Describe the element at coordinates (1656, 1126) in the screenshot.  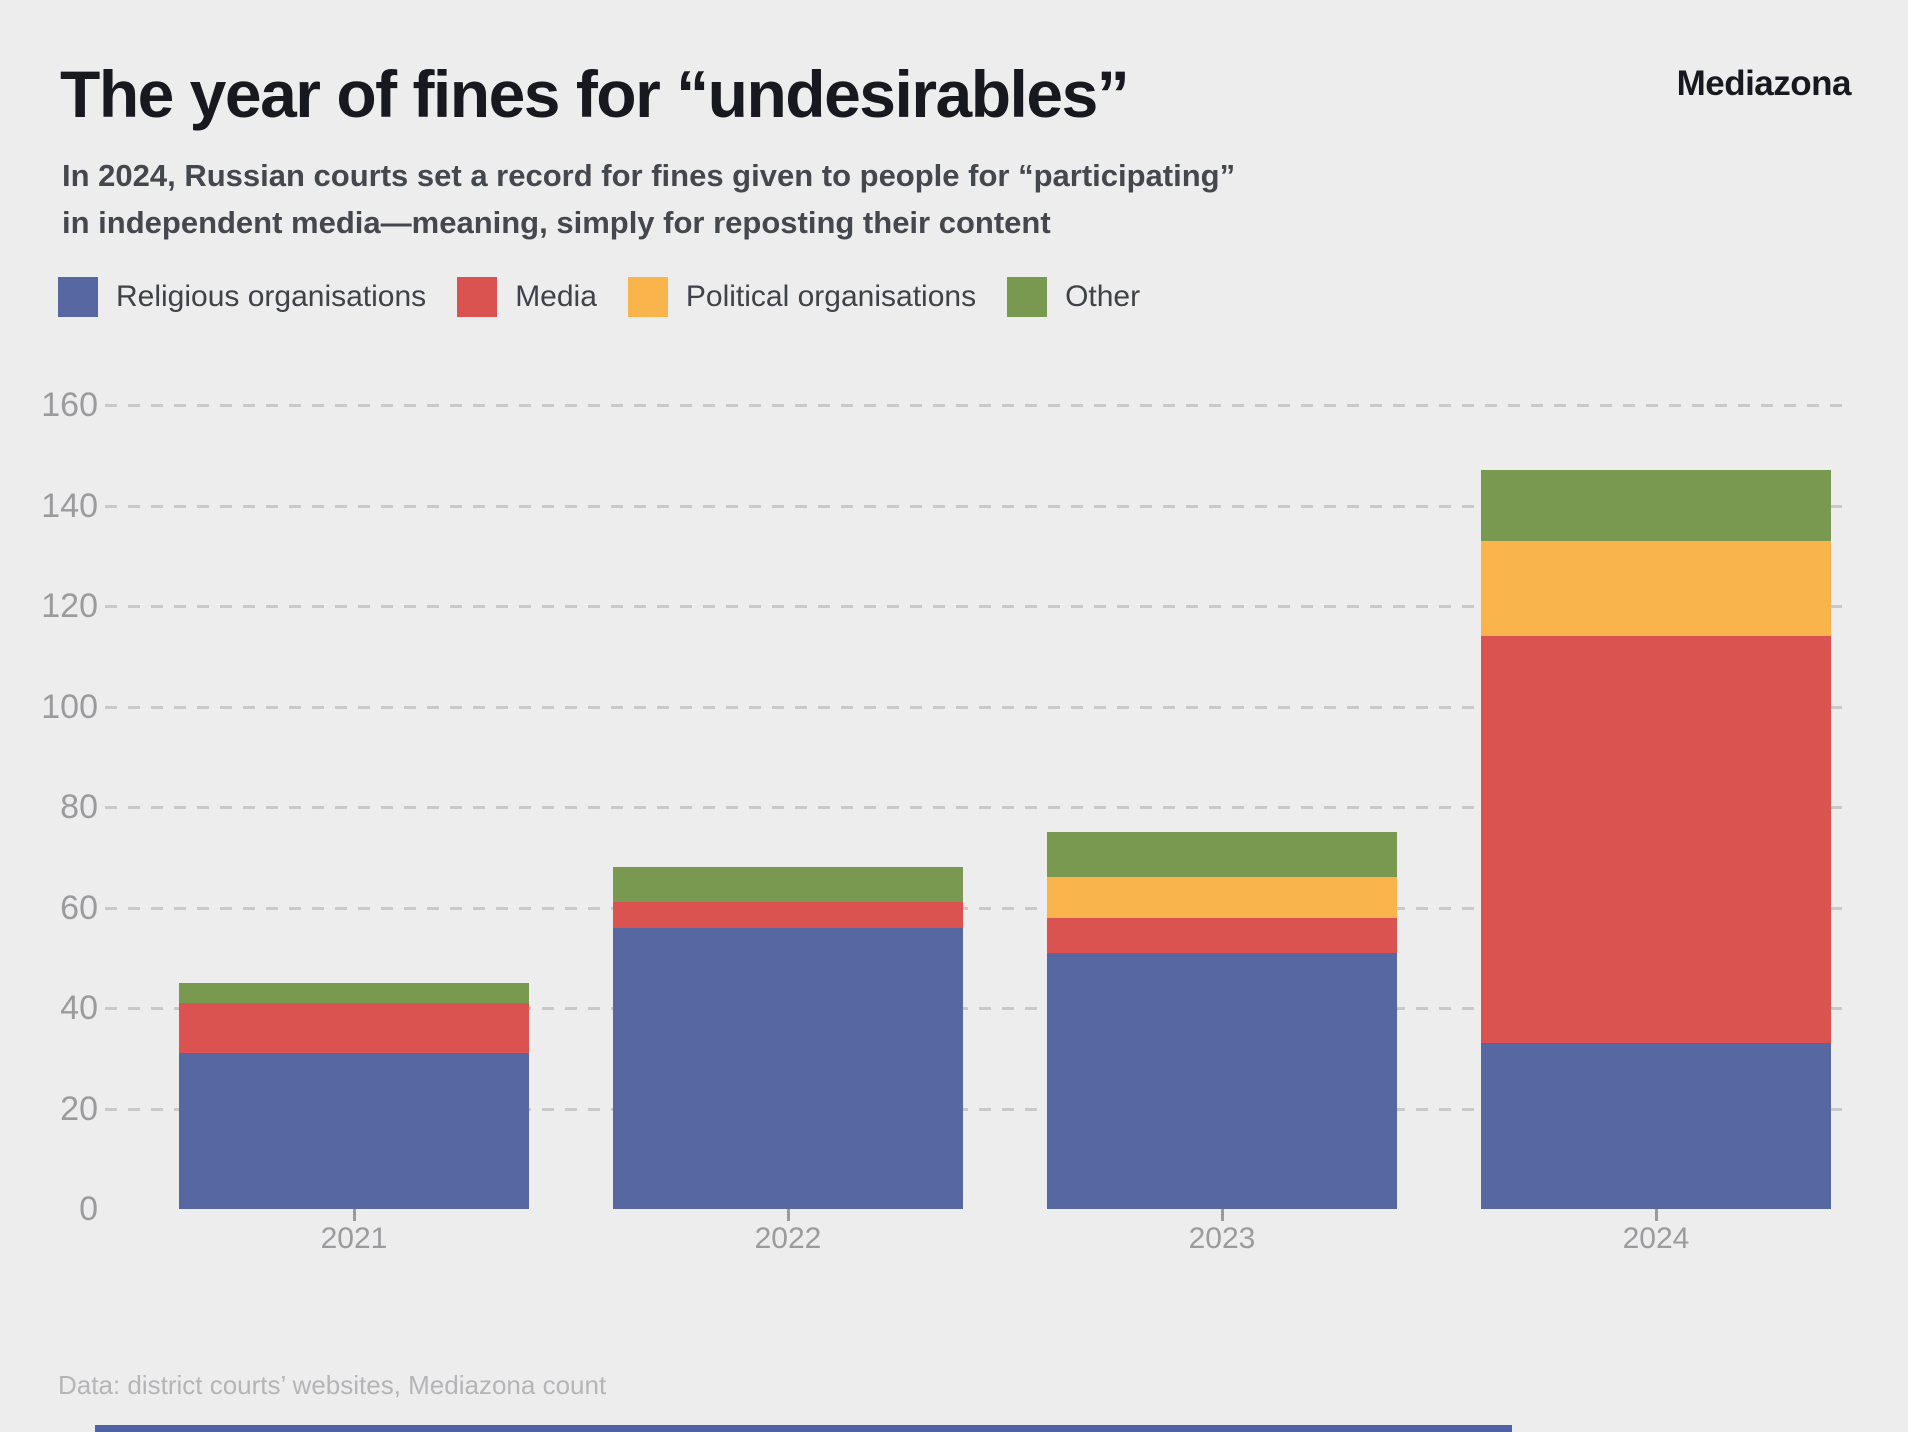
I see `bar-2024-religious-organisations` at that location.